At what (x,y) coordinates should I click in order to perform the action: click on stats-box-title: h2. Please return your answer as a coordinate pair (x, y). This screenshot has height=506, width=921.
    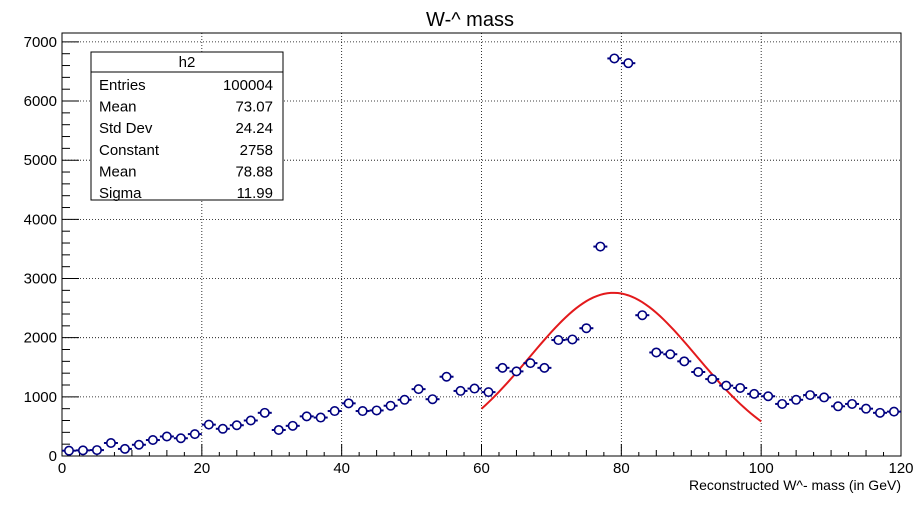
    Looking at the image, I should click on (187, 62).